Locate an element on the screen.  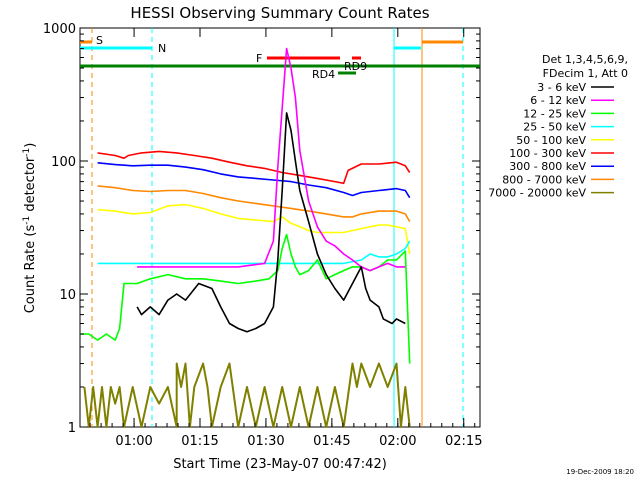
annotation-n: N is located at coordinates (162, 48).